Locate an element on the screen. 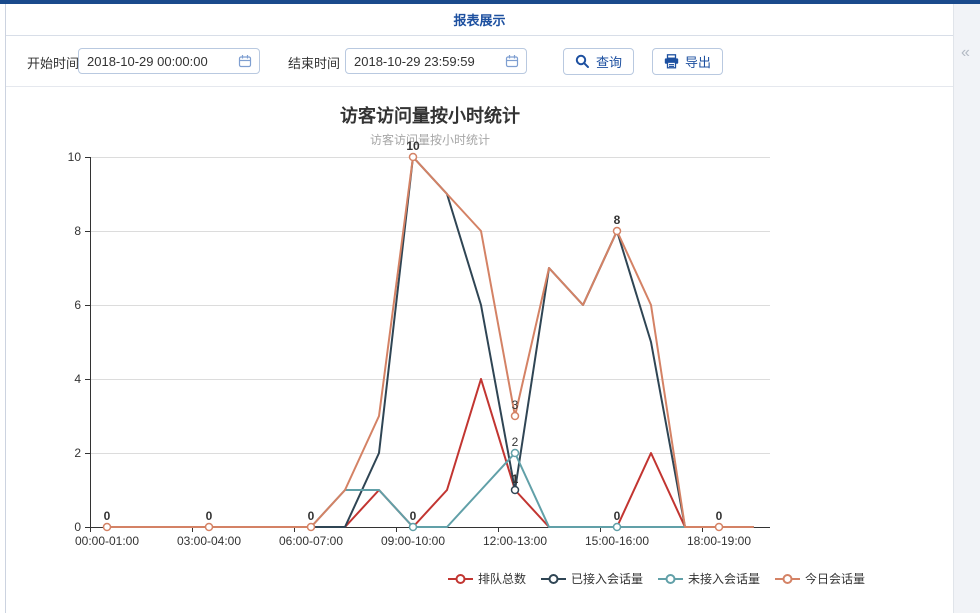 The image size is (980, 613). end-time-input is located at coordinates (436, 61).